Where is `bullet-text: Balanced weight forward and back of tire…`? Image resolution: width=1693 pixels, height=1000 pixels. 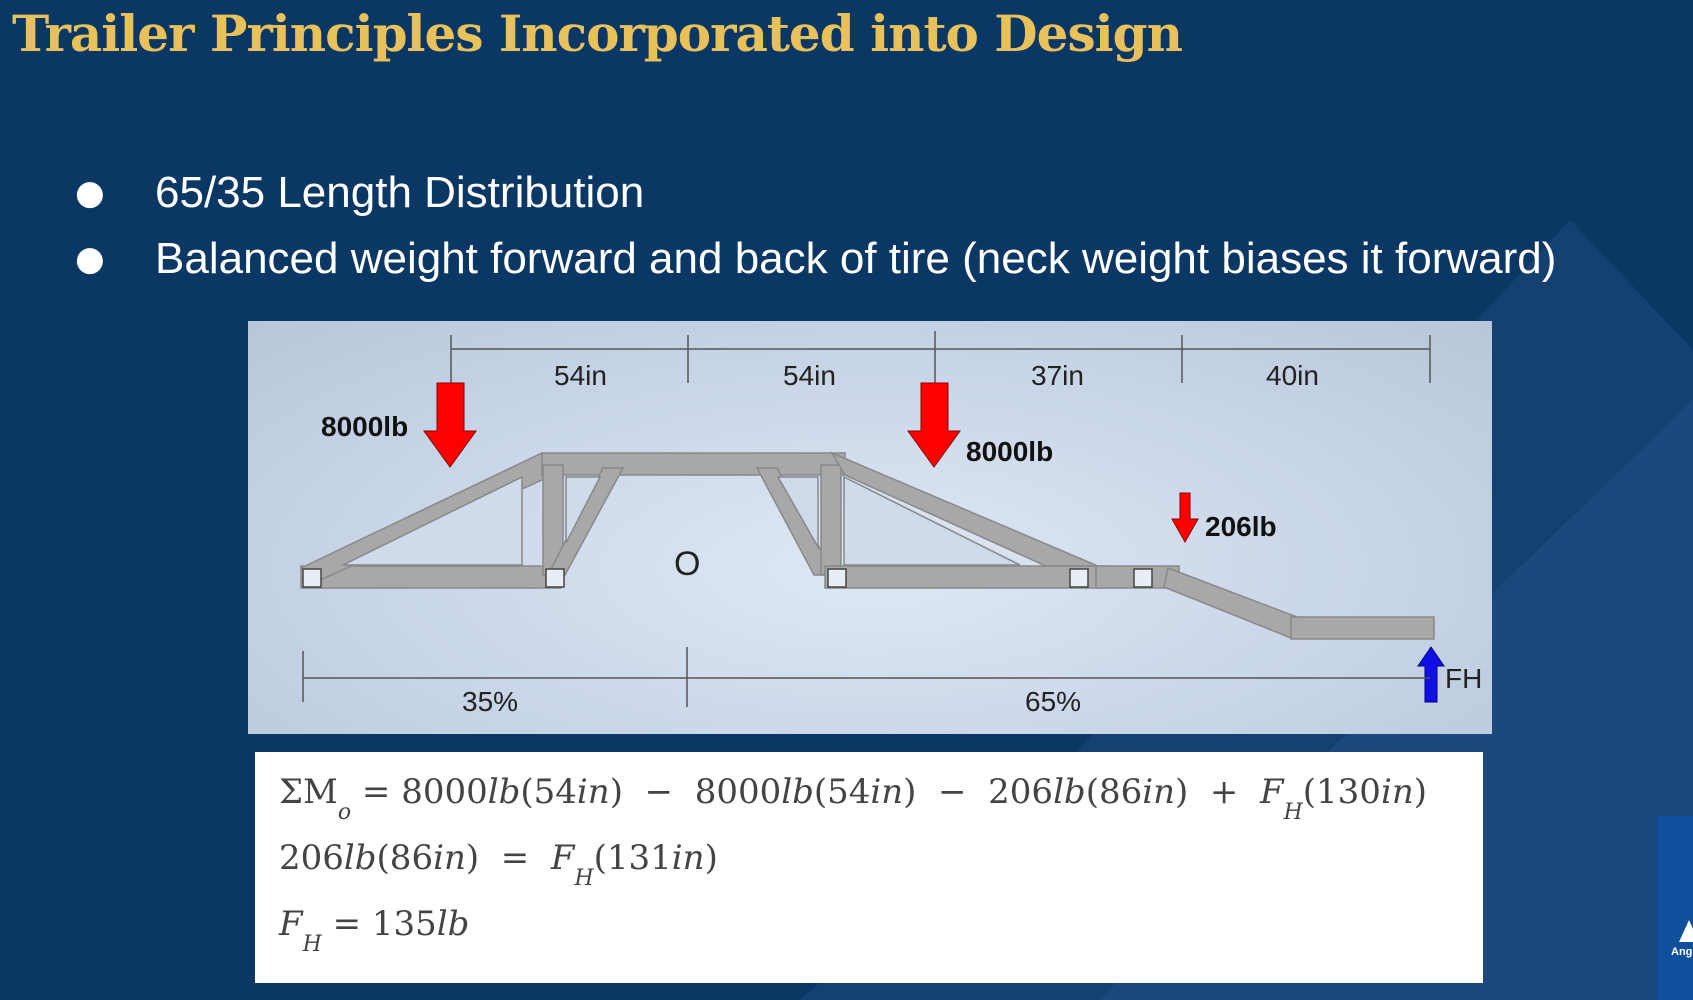
bullet-text: Balanced weight forward and back of tire… is located at coordinates (856, 258).